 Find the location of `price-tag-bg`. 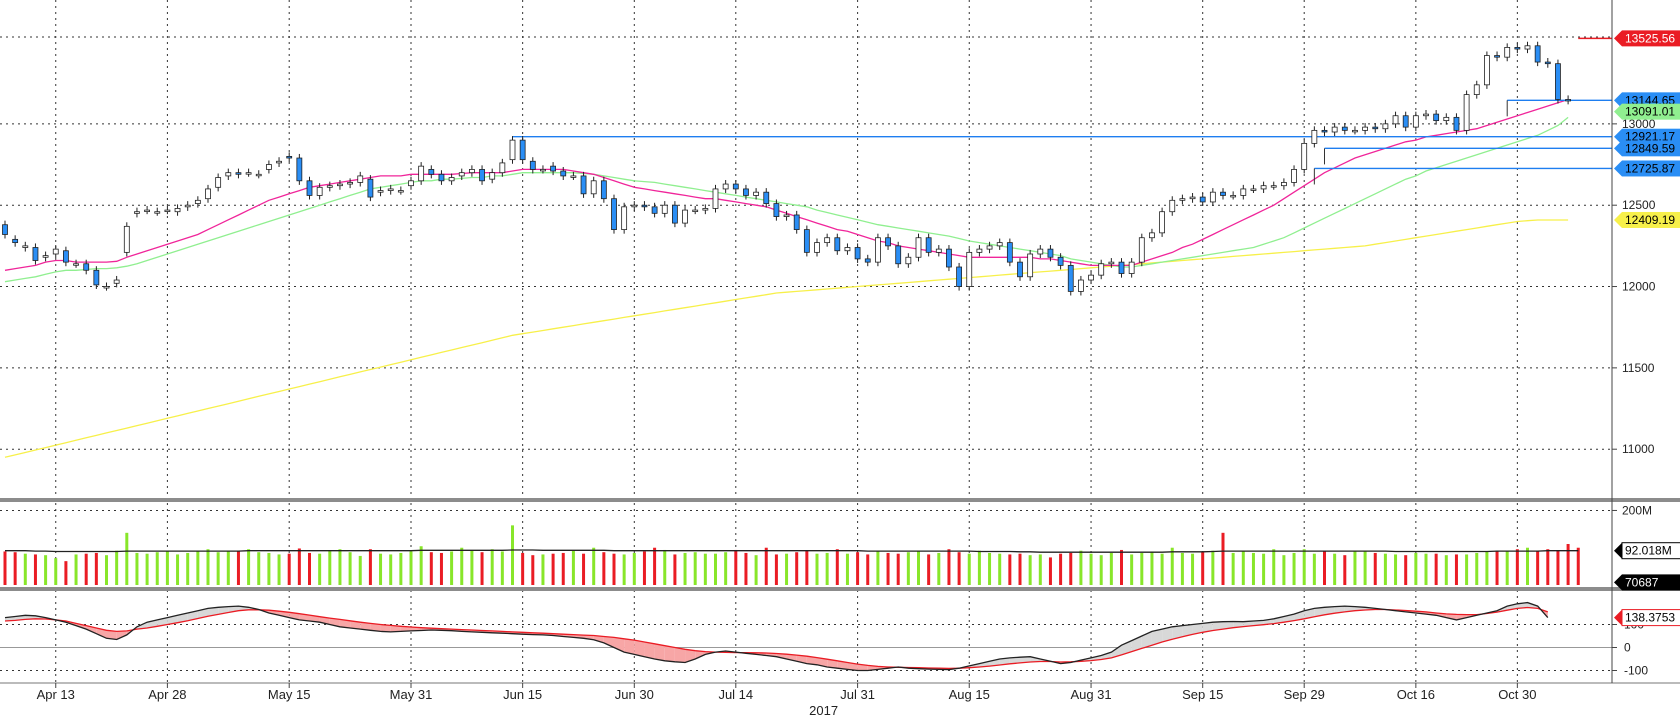

price-tag-bg is located at coordinates (1651, 111).